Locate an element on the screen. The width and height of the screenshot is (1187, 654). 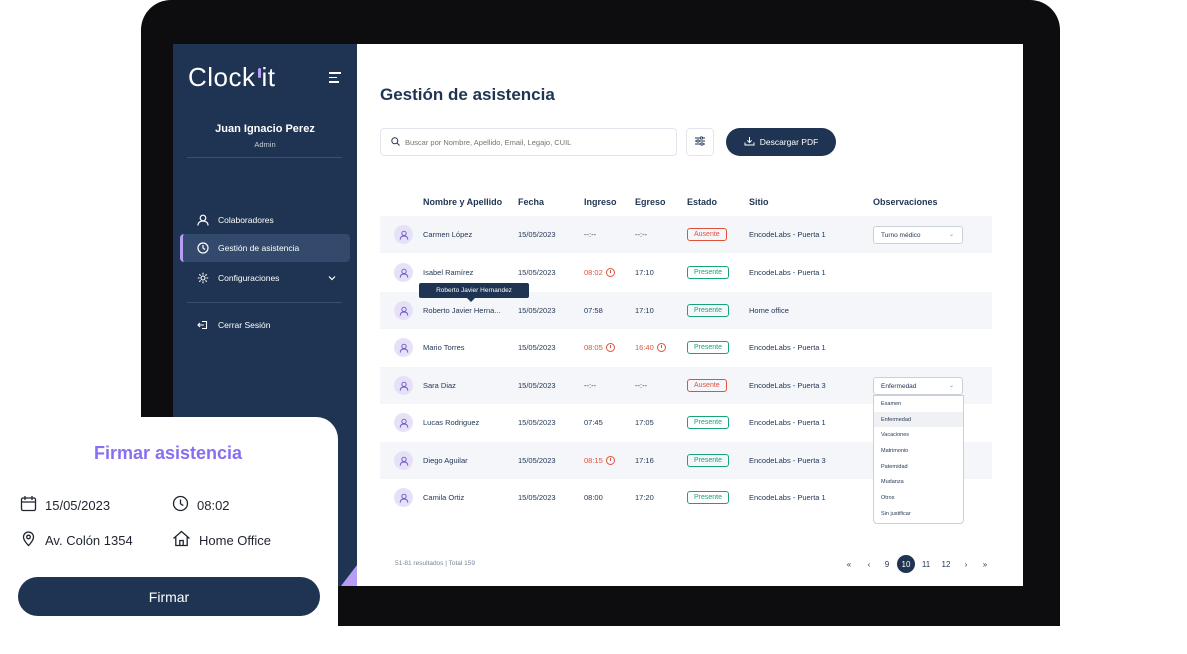
dropdown-option: Examen is located at coordinates (891, 403).